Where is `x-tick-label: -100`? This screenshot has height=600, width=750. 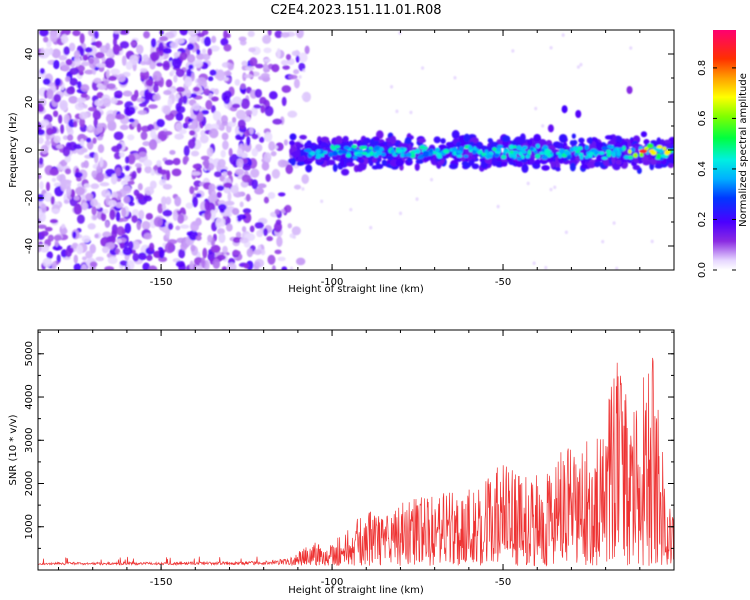
x-tick-label: -100 is located at coordinates (332, 282).